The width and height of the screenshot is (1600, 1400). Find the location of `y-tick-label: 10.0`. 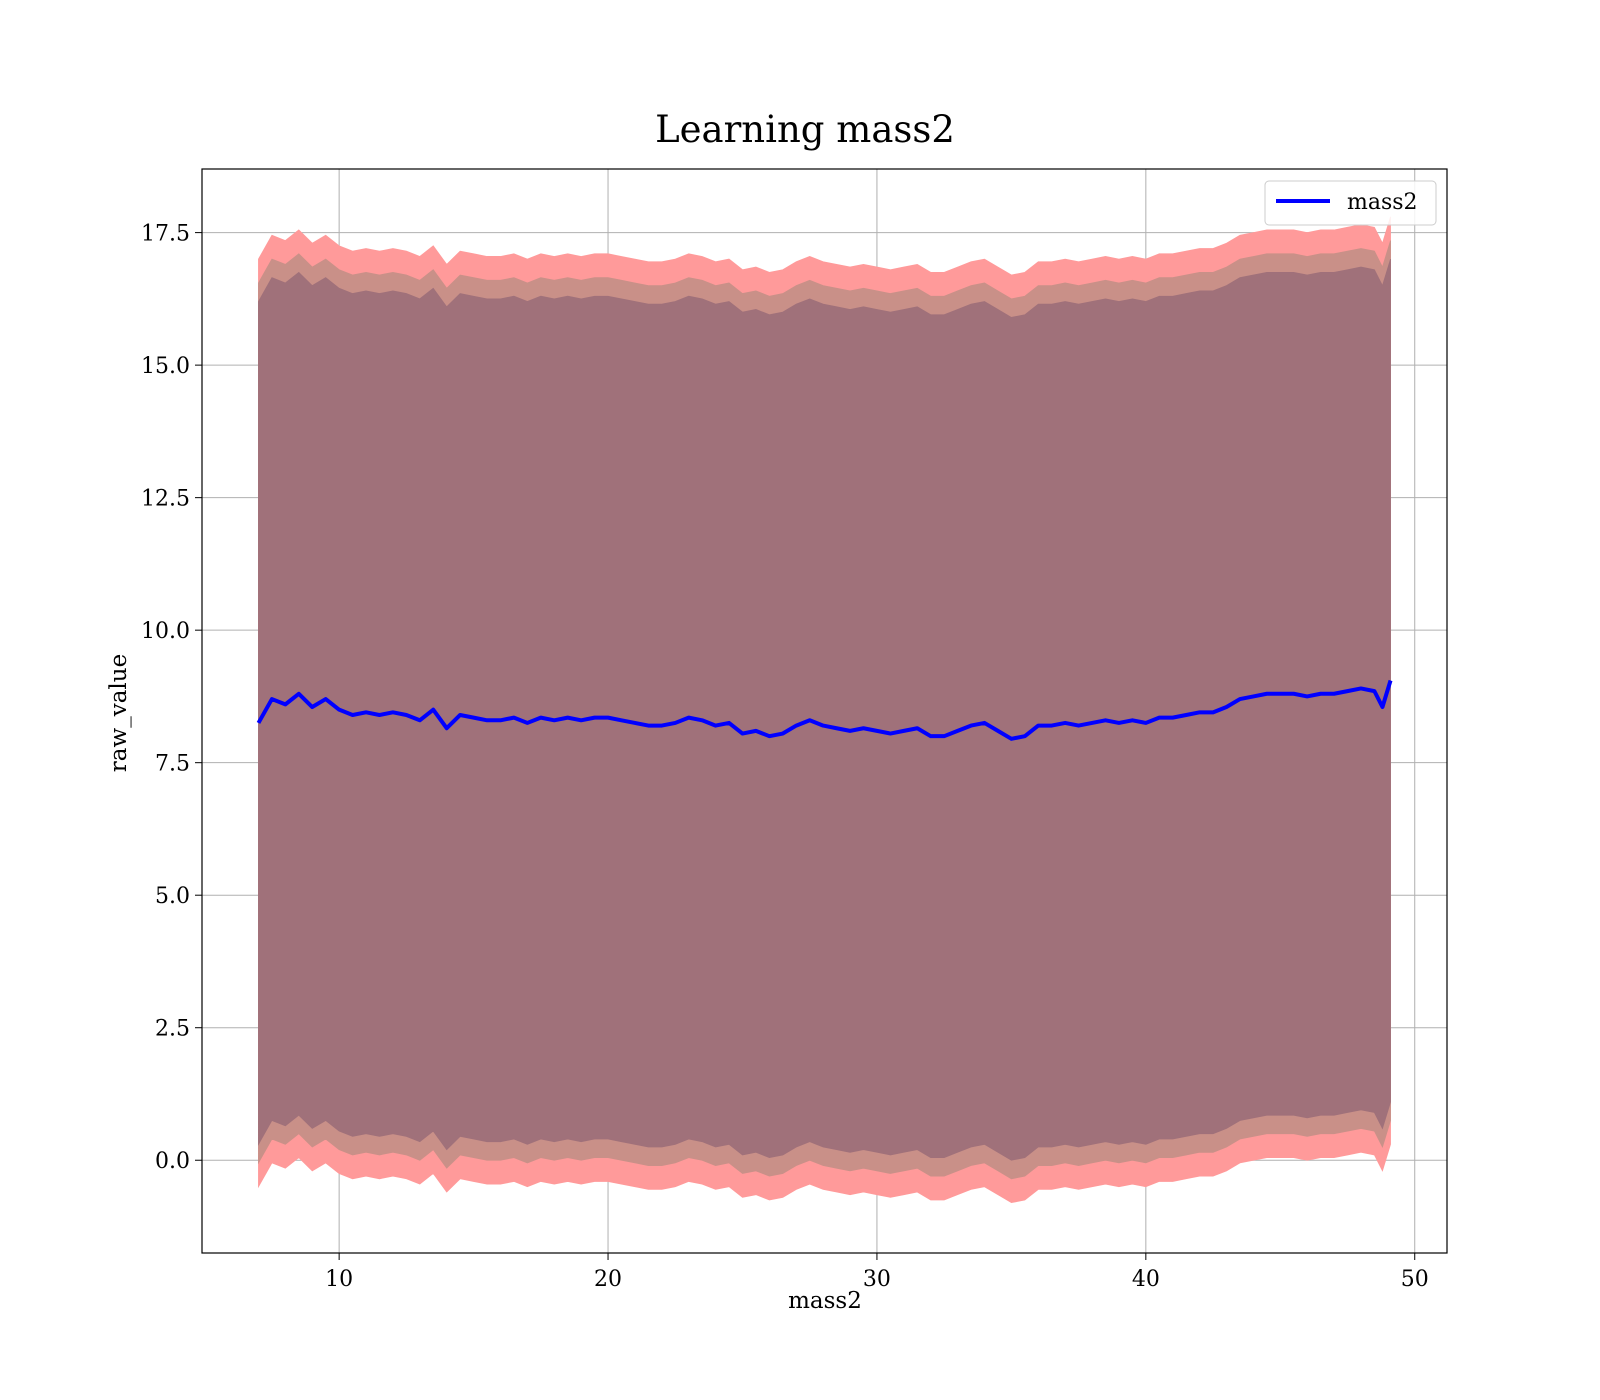

y-tick-label: 10.0 is located at coordinates (165, 631).